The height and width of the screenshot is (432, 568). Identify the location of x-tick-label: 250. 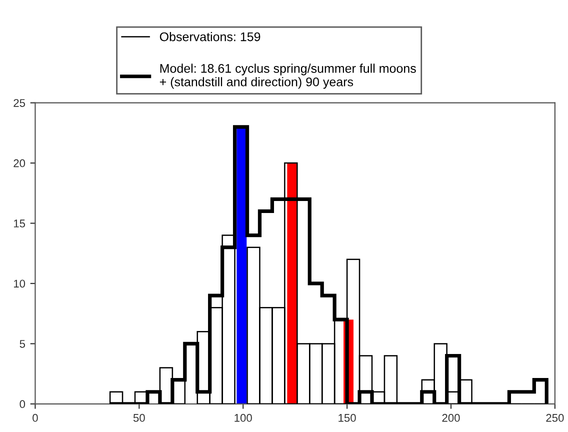
(555, 418).